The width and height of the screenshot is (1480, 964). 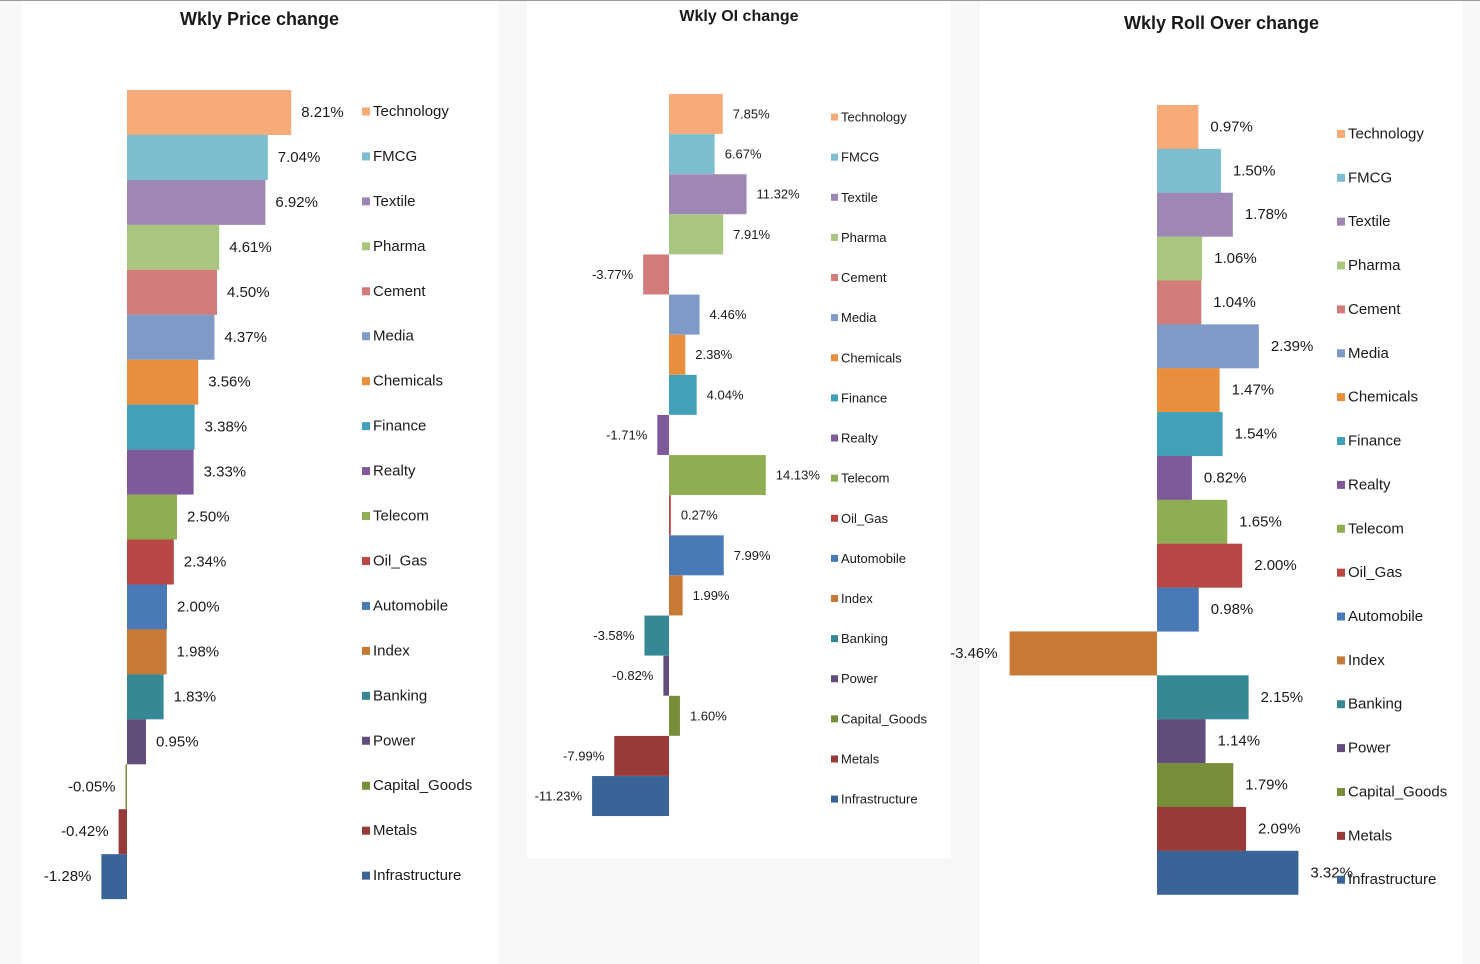 I want to click on legend-item: Index, so click(x=386, y=650).